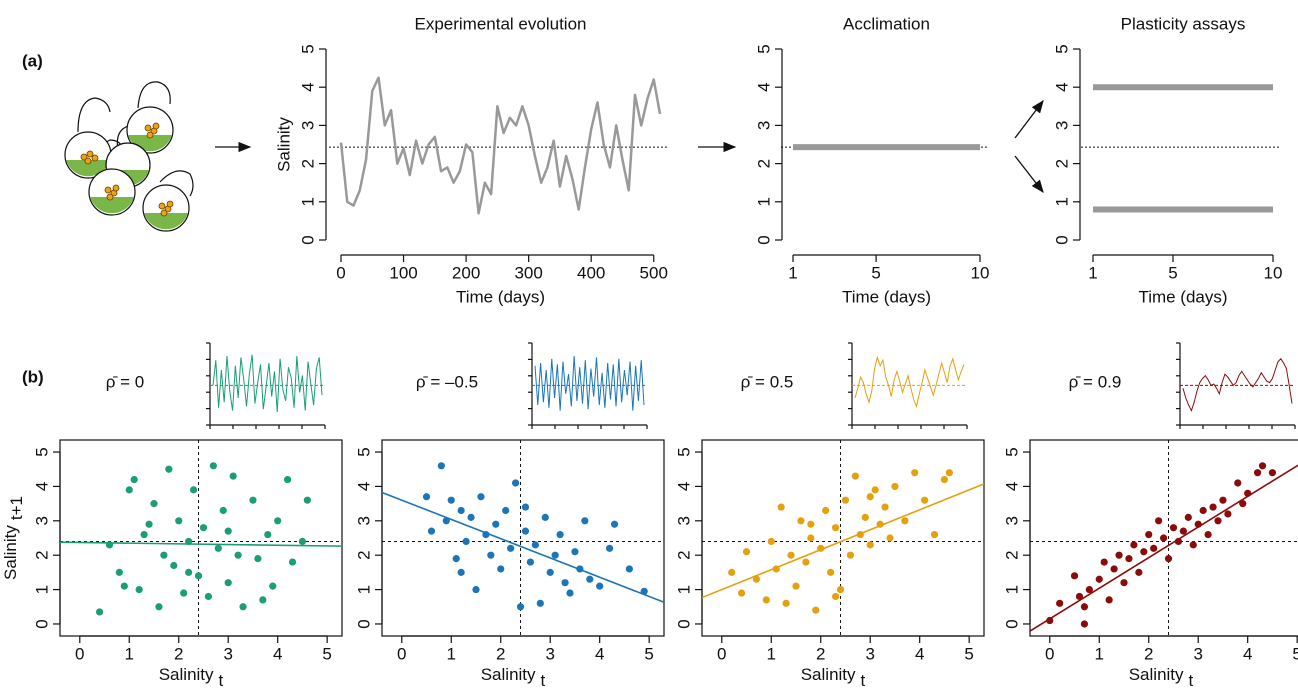 The height and width of the screenshot is (689, 1298). What do you see at coordinates (277, 653) in the screenshot?
I see `x-tick-label: 4` at bounding box center [277, 653].